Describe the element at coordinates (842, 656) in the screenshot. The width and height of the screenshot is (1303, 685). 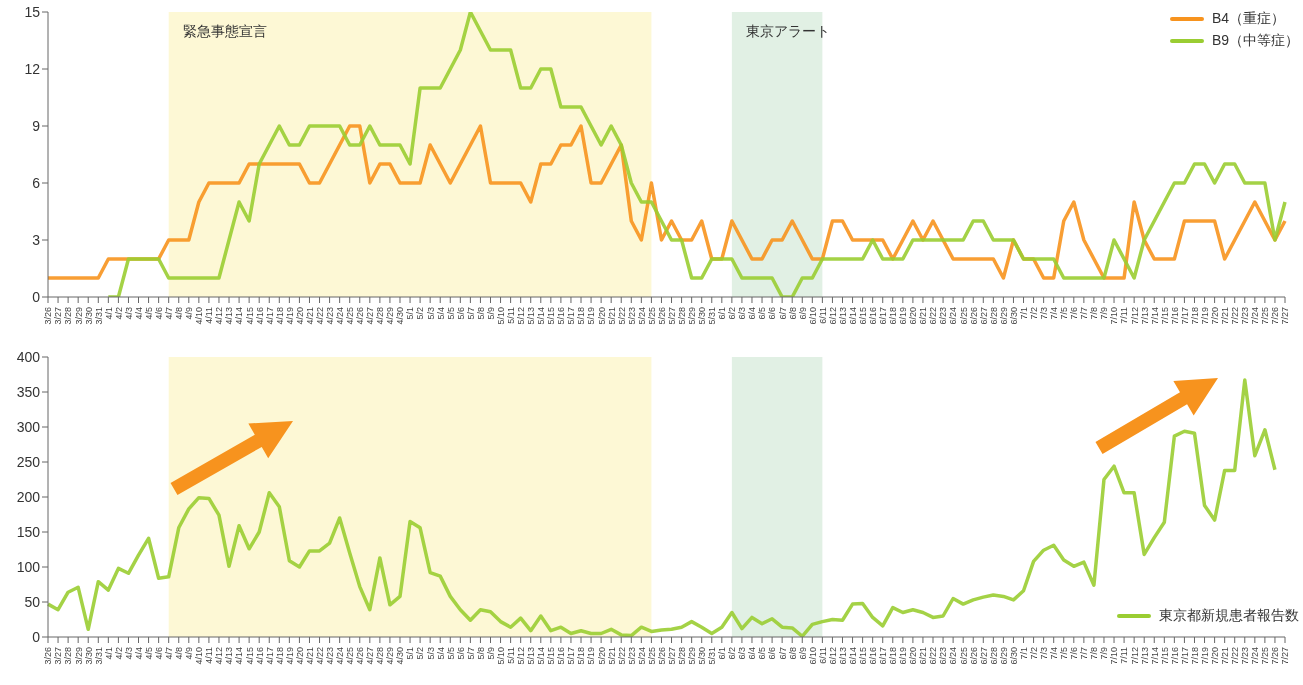
I see `x-tick-label: 6/13` at that location.